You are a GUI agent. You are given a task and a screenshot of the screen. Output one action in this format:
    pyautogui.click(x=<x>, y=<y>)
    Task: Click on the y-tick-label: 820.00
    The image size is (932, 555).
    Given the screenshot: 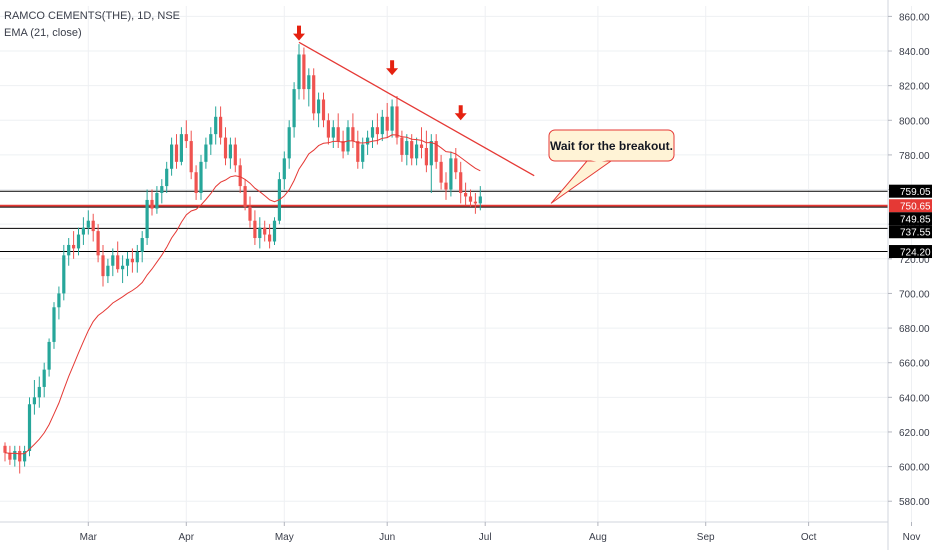 What is the action you would take?
    pyautogui.click(x=914, y=87)
    